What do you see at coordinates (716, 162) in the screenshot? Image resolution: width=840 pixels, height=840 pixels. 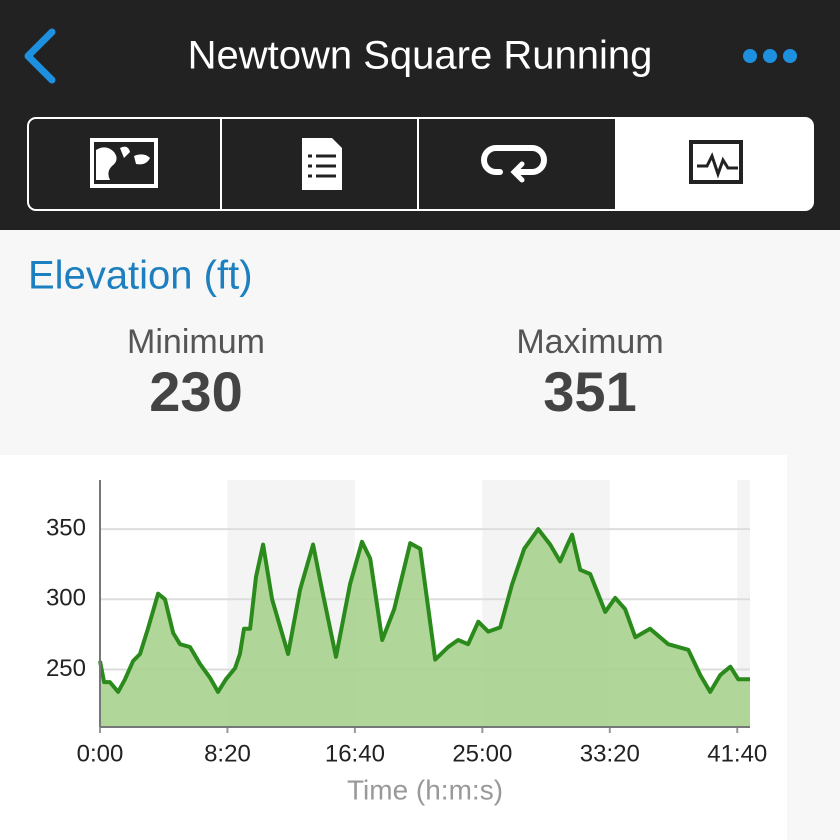 I see `tab-elevation-icon` at bounding box center [716, 162].